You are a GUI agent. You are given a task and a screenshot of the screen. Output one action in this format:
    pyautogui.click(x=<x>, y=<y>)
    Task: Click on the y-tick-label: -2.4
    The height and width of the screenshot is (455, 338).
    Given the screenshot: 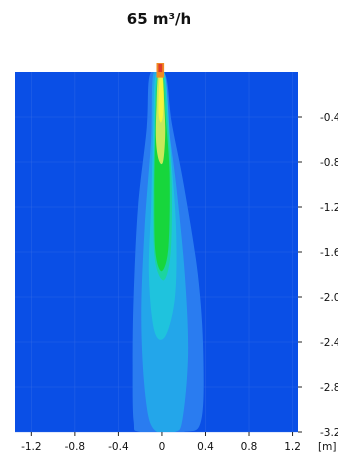 What is the action you would take?
    pyautogui.click(x=329, y=343)
    